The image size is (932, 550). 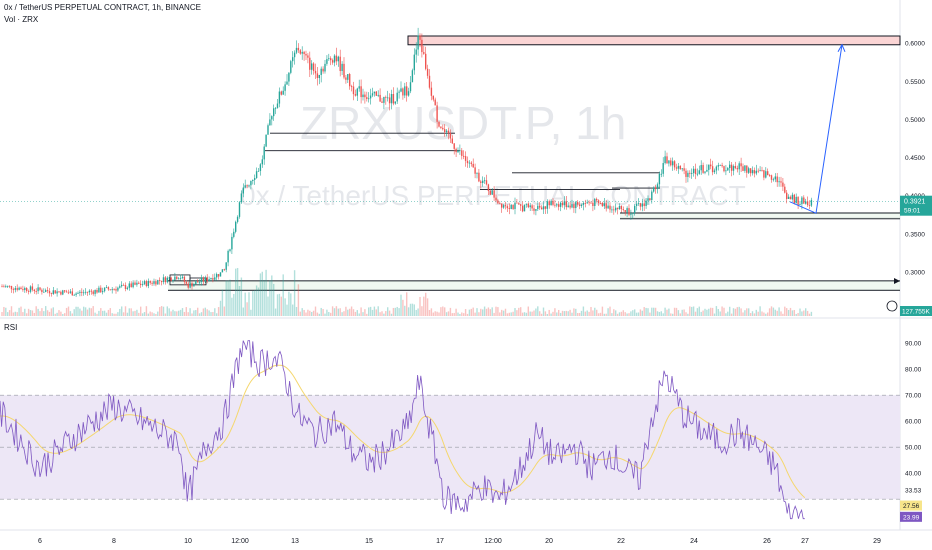 What do you see at coordinates (913, 448) in the screenshot?
I see `rsi-tick-label: 50.00` at bounding box center [913, 448].